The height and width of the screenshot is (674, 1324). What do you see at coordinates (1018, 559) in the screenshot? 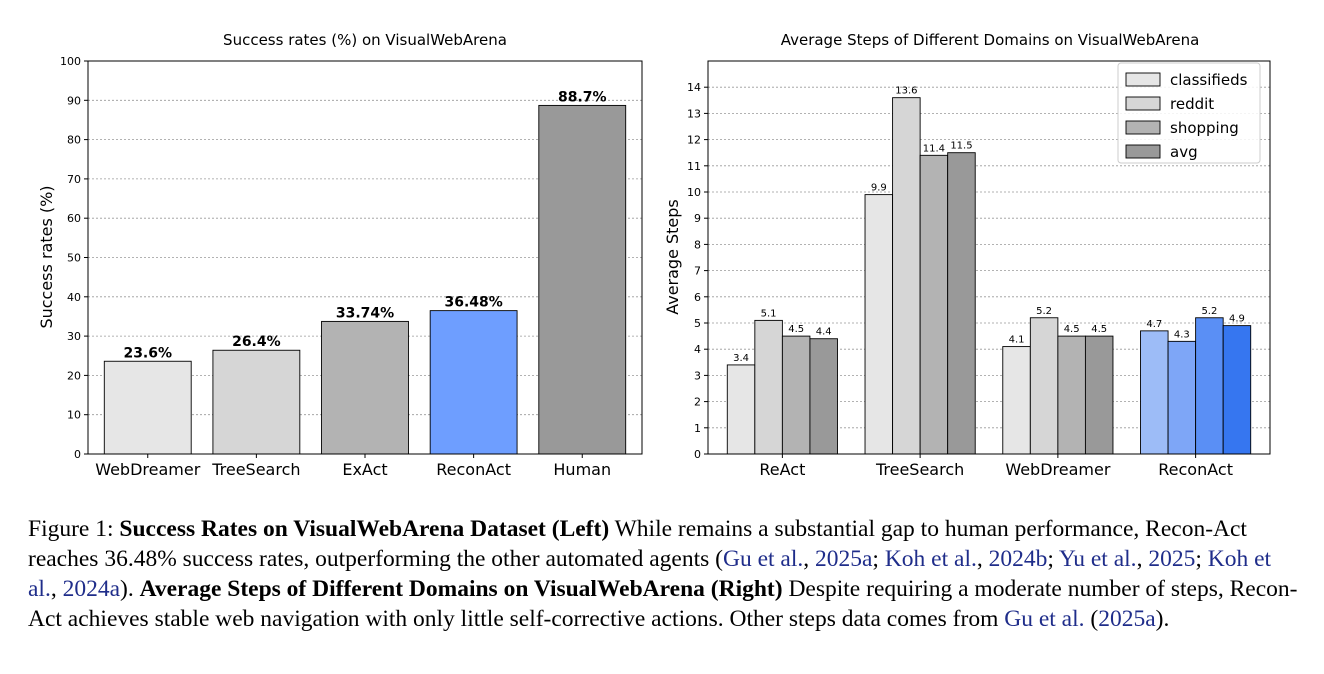
I see `citation-link: 2024b` at bounding box center [1018, 559].